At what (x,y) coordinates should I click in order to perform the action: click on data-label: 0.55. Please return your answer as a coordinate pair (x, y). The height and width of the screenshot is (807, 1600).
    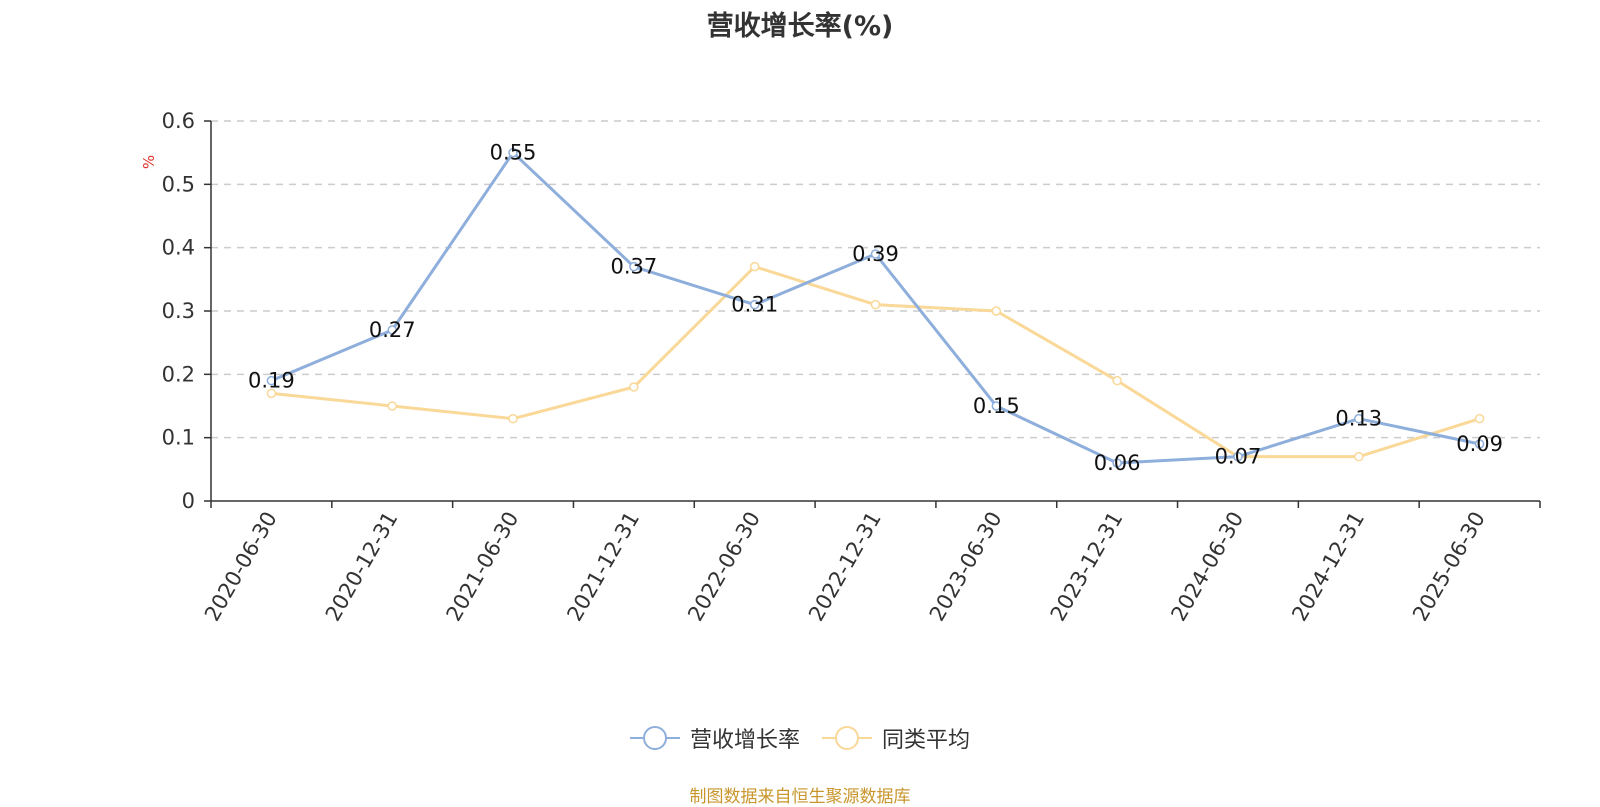
    Looking at the image, I should click on (513, 153).